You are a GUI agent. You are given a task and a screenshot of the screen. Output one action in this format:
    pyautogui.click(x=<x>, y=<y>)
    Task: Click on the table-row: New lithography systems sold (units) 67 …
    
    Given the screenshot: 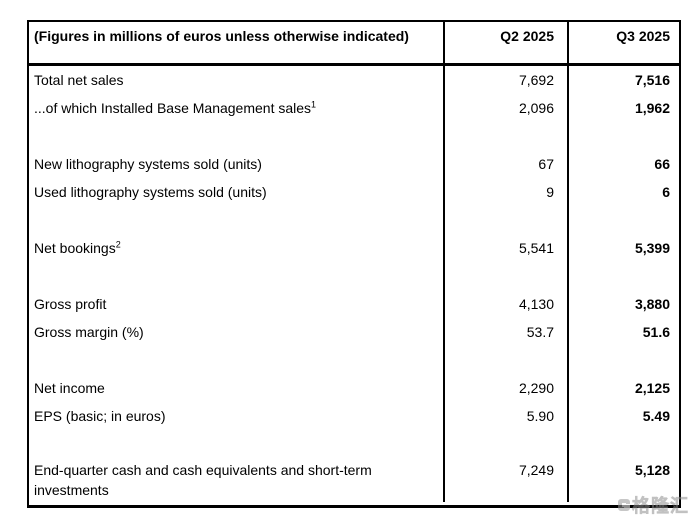 What is the action you would take?
    pyautogui.click(x=354, y=164)
    